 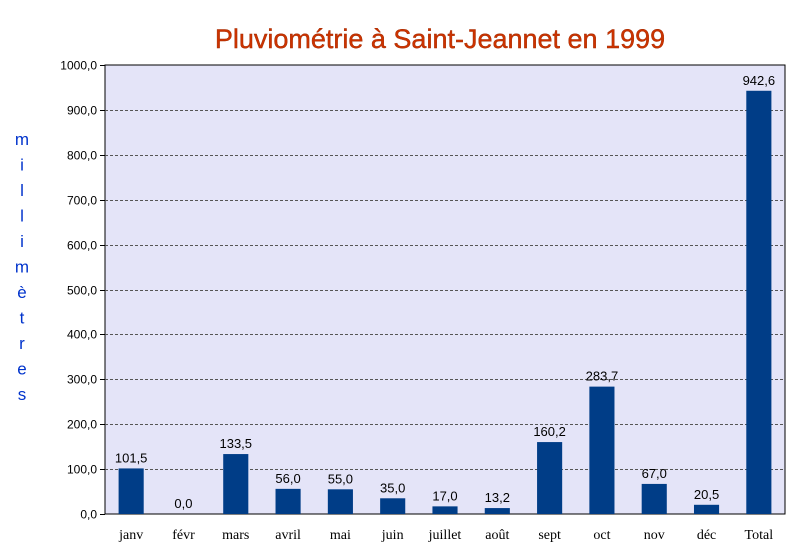 I want to click on x-tick-label: avril, so click(x=288, y=535).